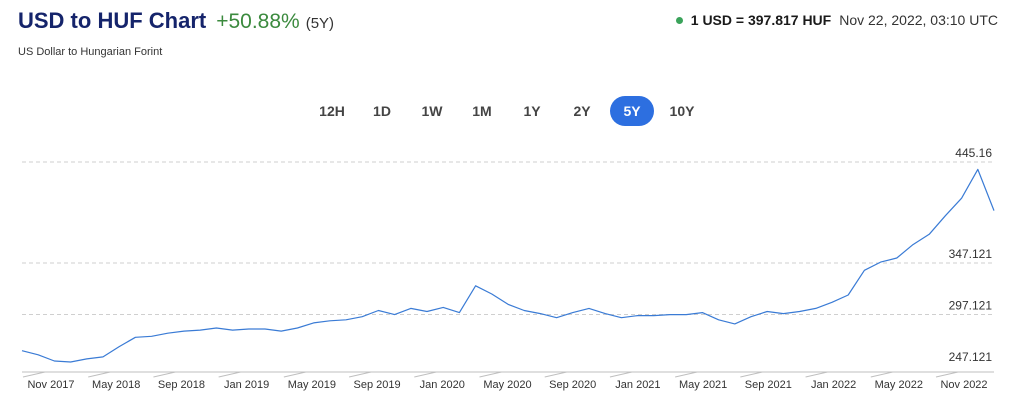 The height and width of the screenshot is (409, 1024). What do you see at coordinates (507, 385) in the screenshot?
I see `x-tick-label: May 2020` at bounding box center [507, 385].